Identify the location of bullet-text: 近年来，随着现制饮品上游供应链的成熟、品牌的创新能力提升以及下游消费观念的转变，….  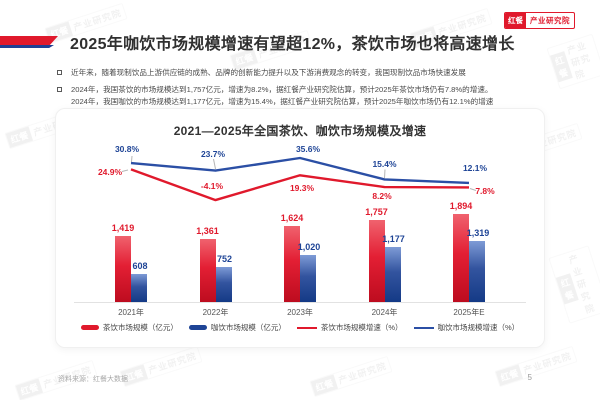
(268, 72).